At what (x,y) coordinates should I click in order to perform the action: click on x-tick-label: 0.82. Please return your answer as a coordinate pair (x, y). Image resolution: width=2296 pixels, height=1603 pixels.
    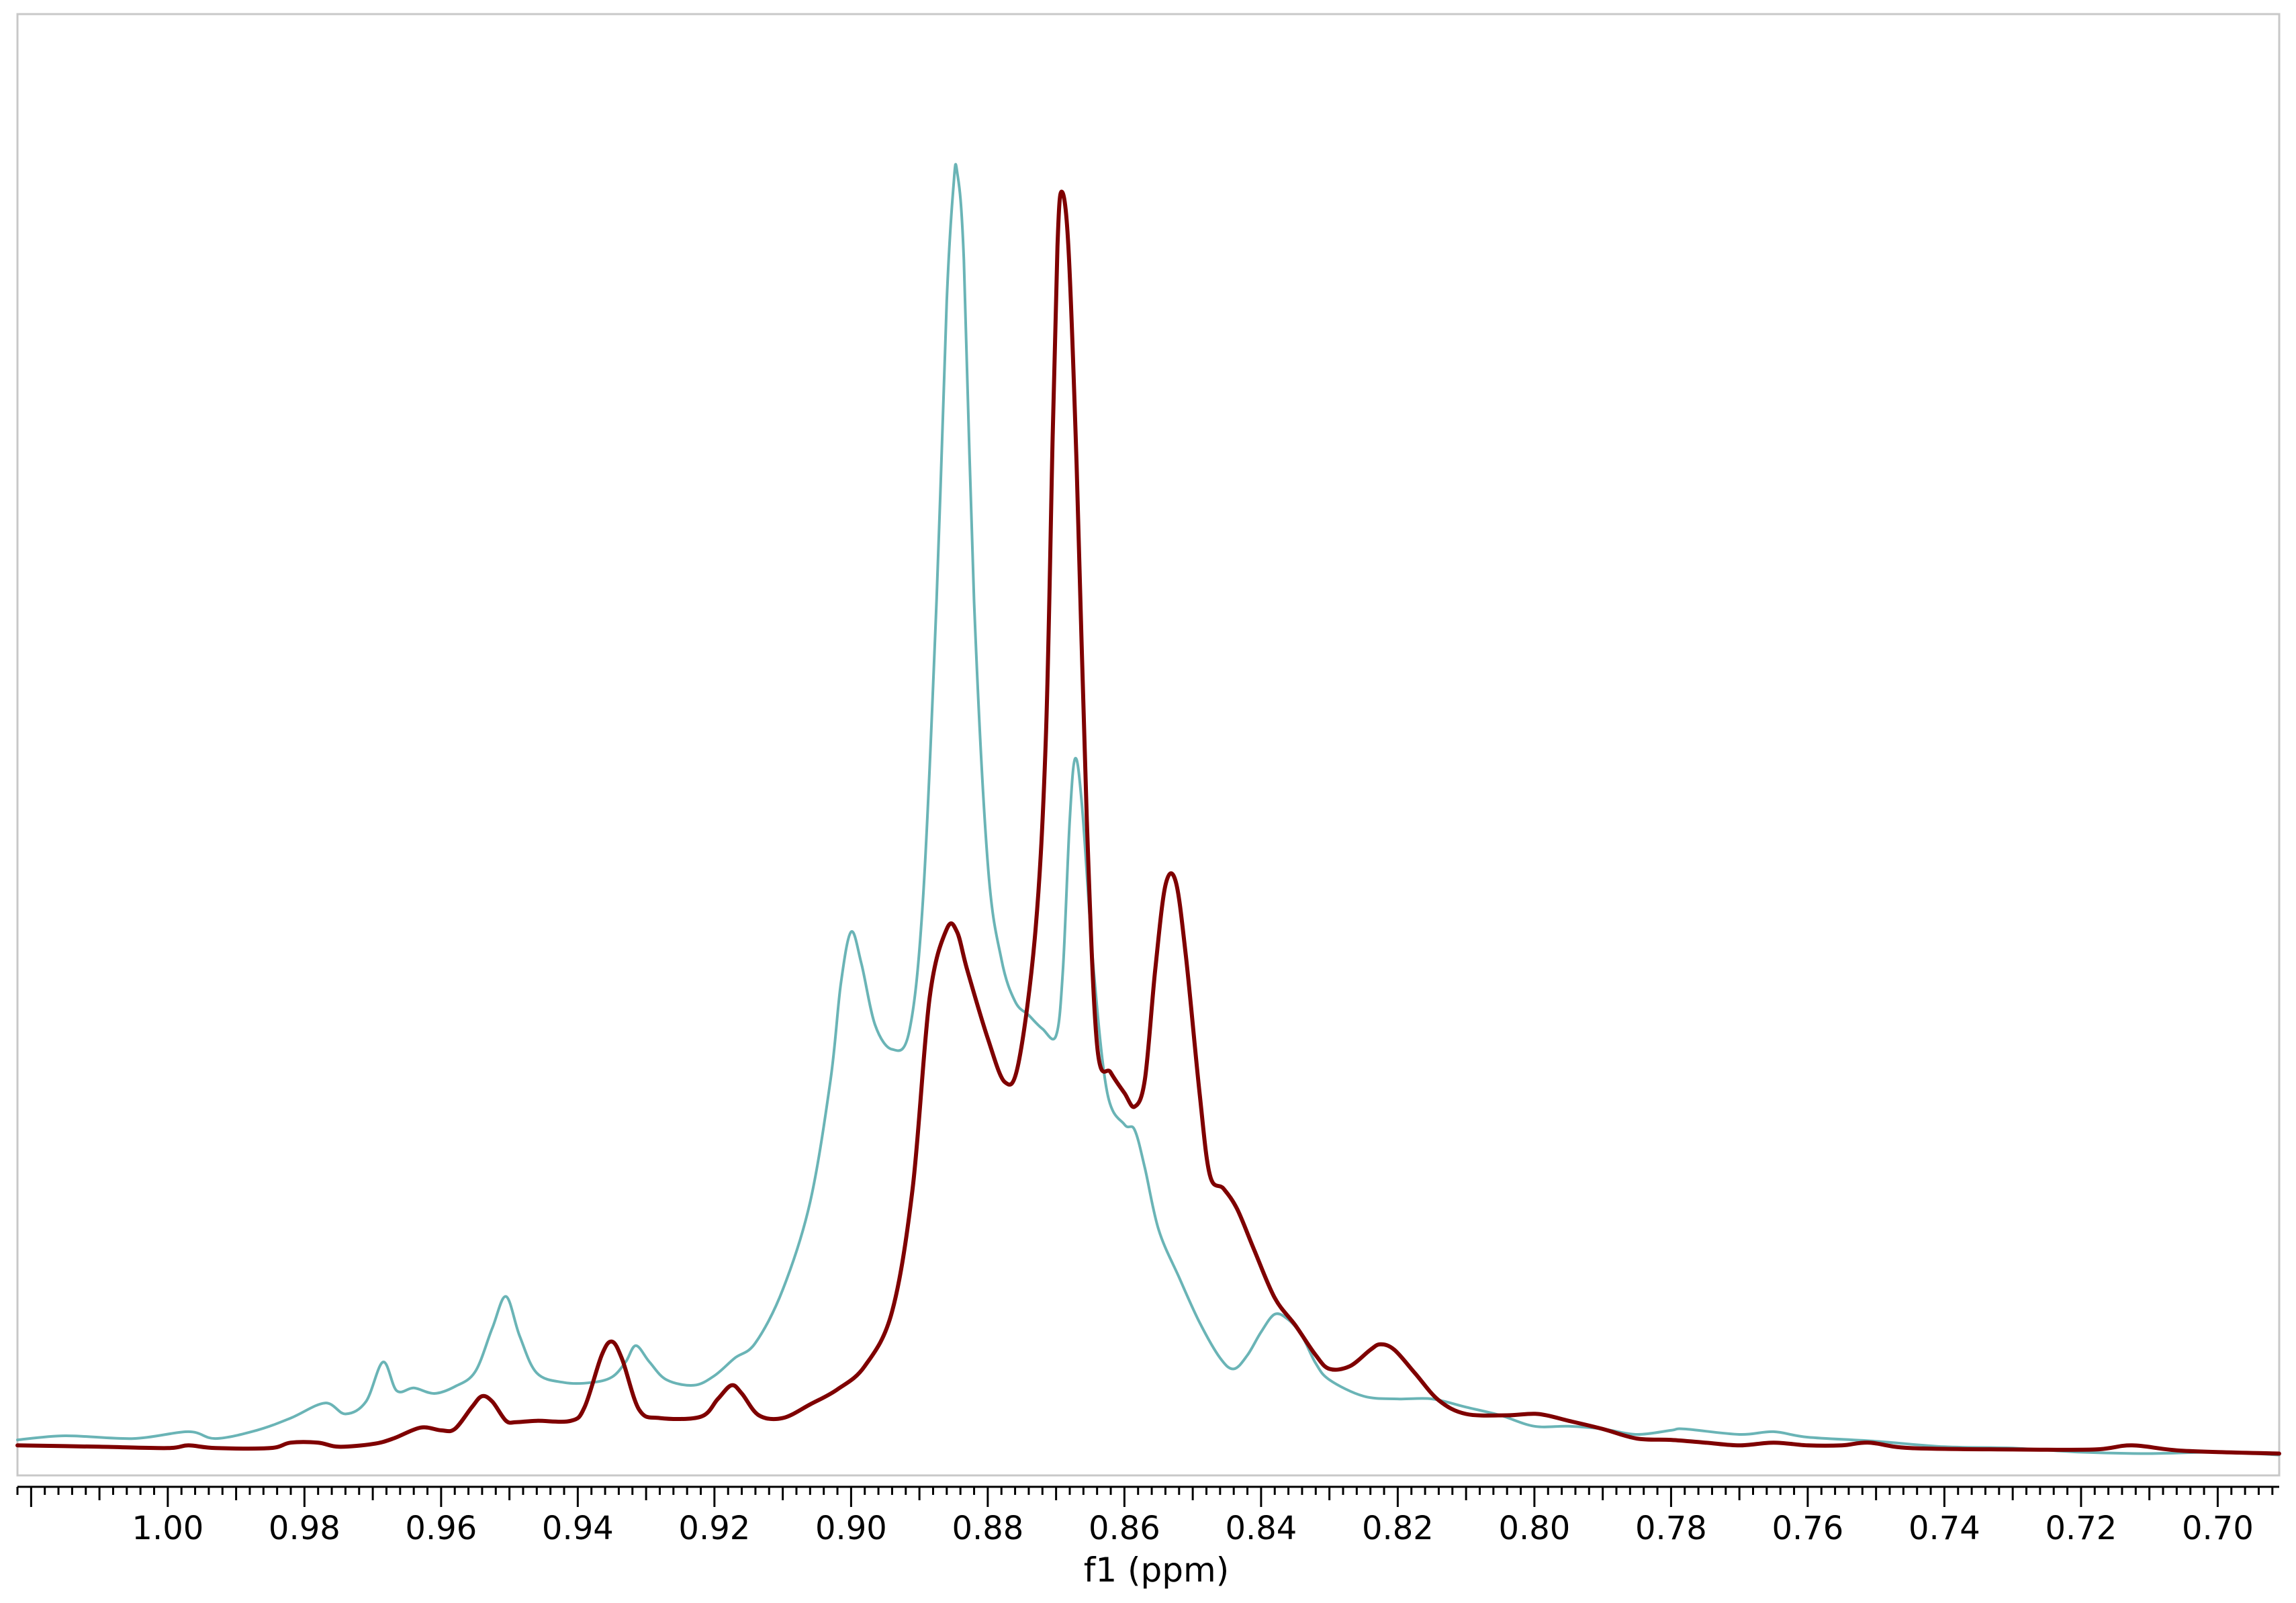
    Looking at the image, I should click on (1398, 1528).